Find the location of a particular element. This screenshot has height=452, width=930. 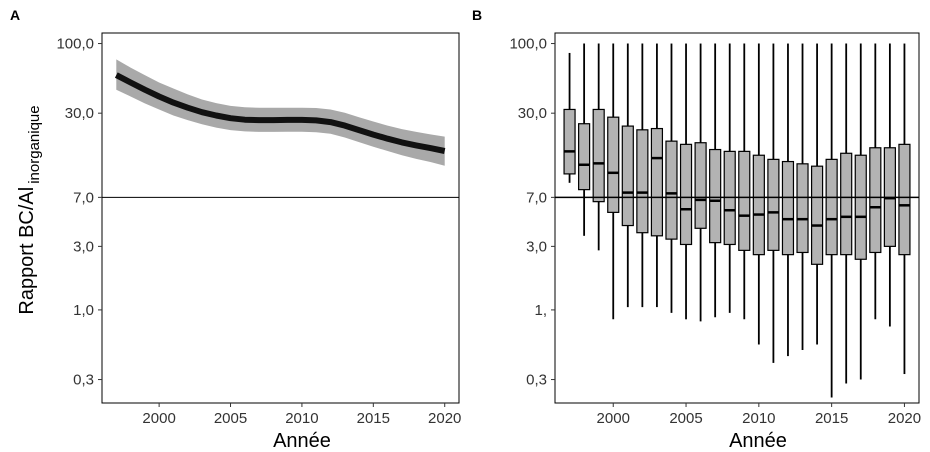

panel-a-x-axis-title: Année is located at coordinates (302, 441).